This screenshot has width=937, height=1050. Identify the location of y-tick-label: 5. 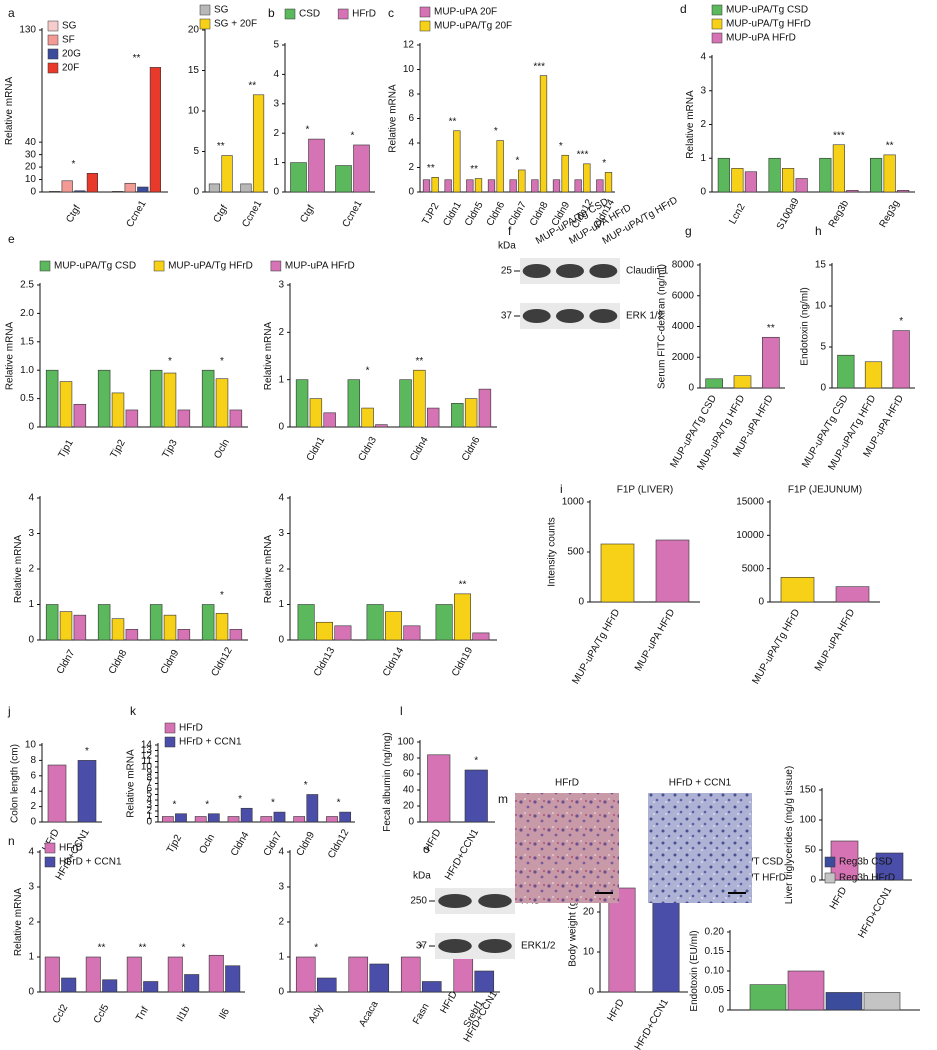
(823, 347).